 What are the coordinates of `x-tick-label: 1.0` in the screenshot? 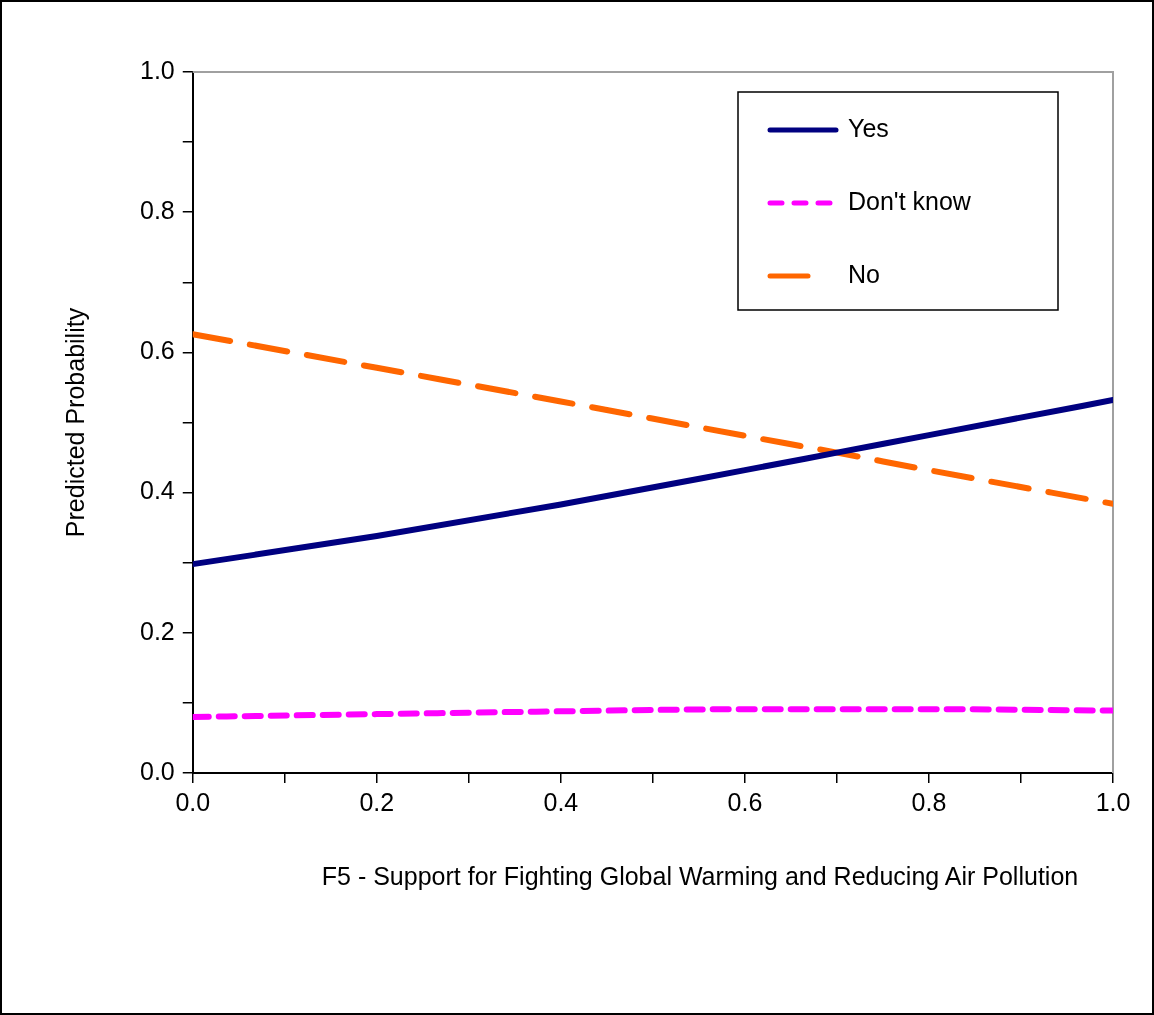 It's located at (1113, 801).